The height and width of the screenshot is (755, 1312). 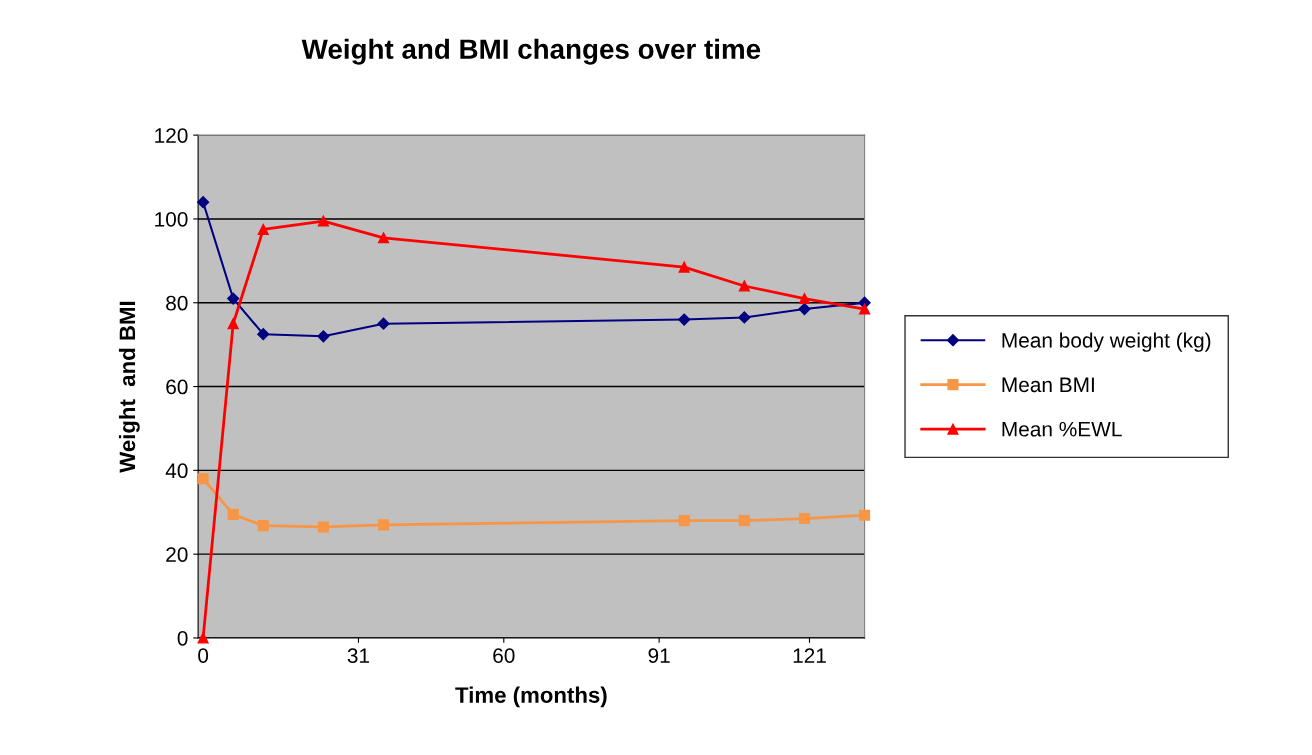 What do you see at coordinates (171, 135) in the screenshot?
I see `y-tick-label: 120` at bounding box center [171, 135].